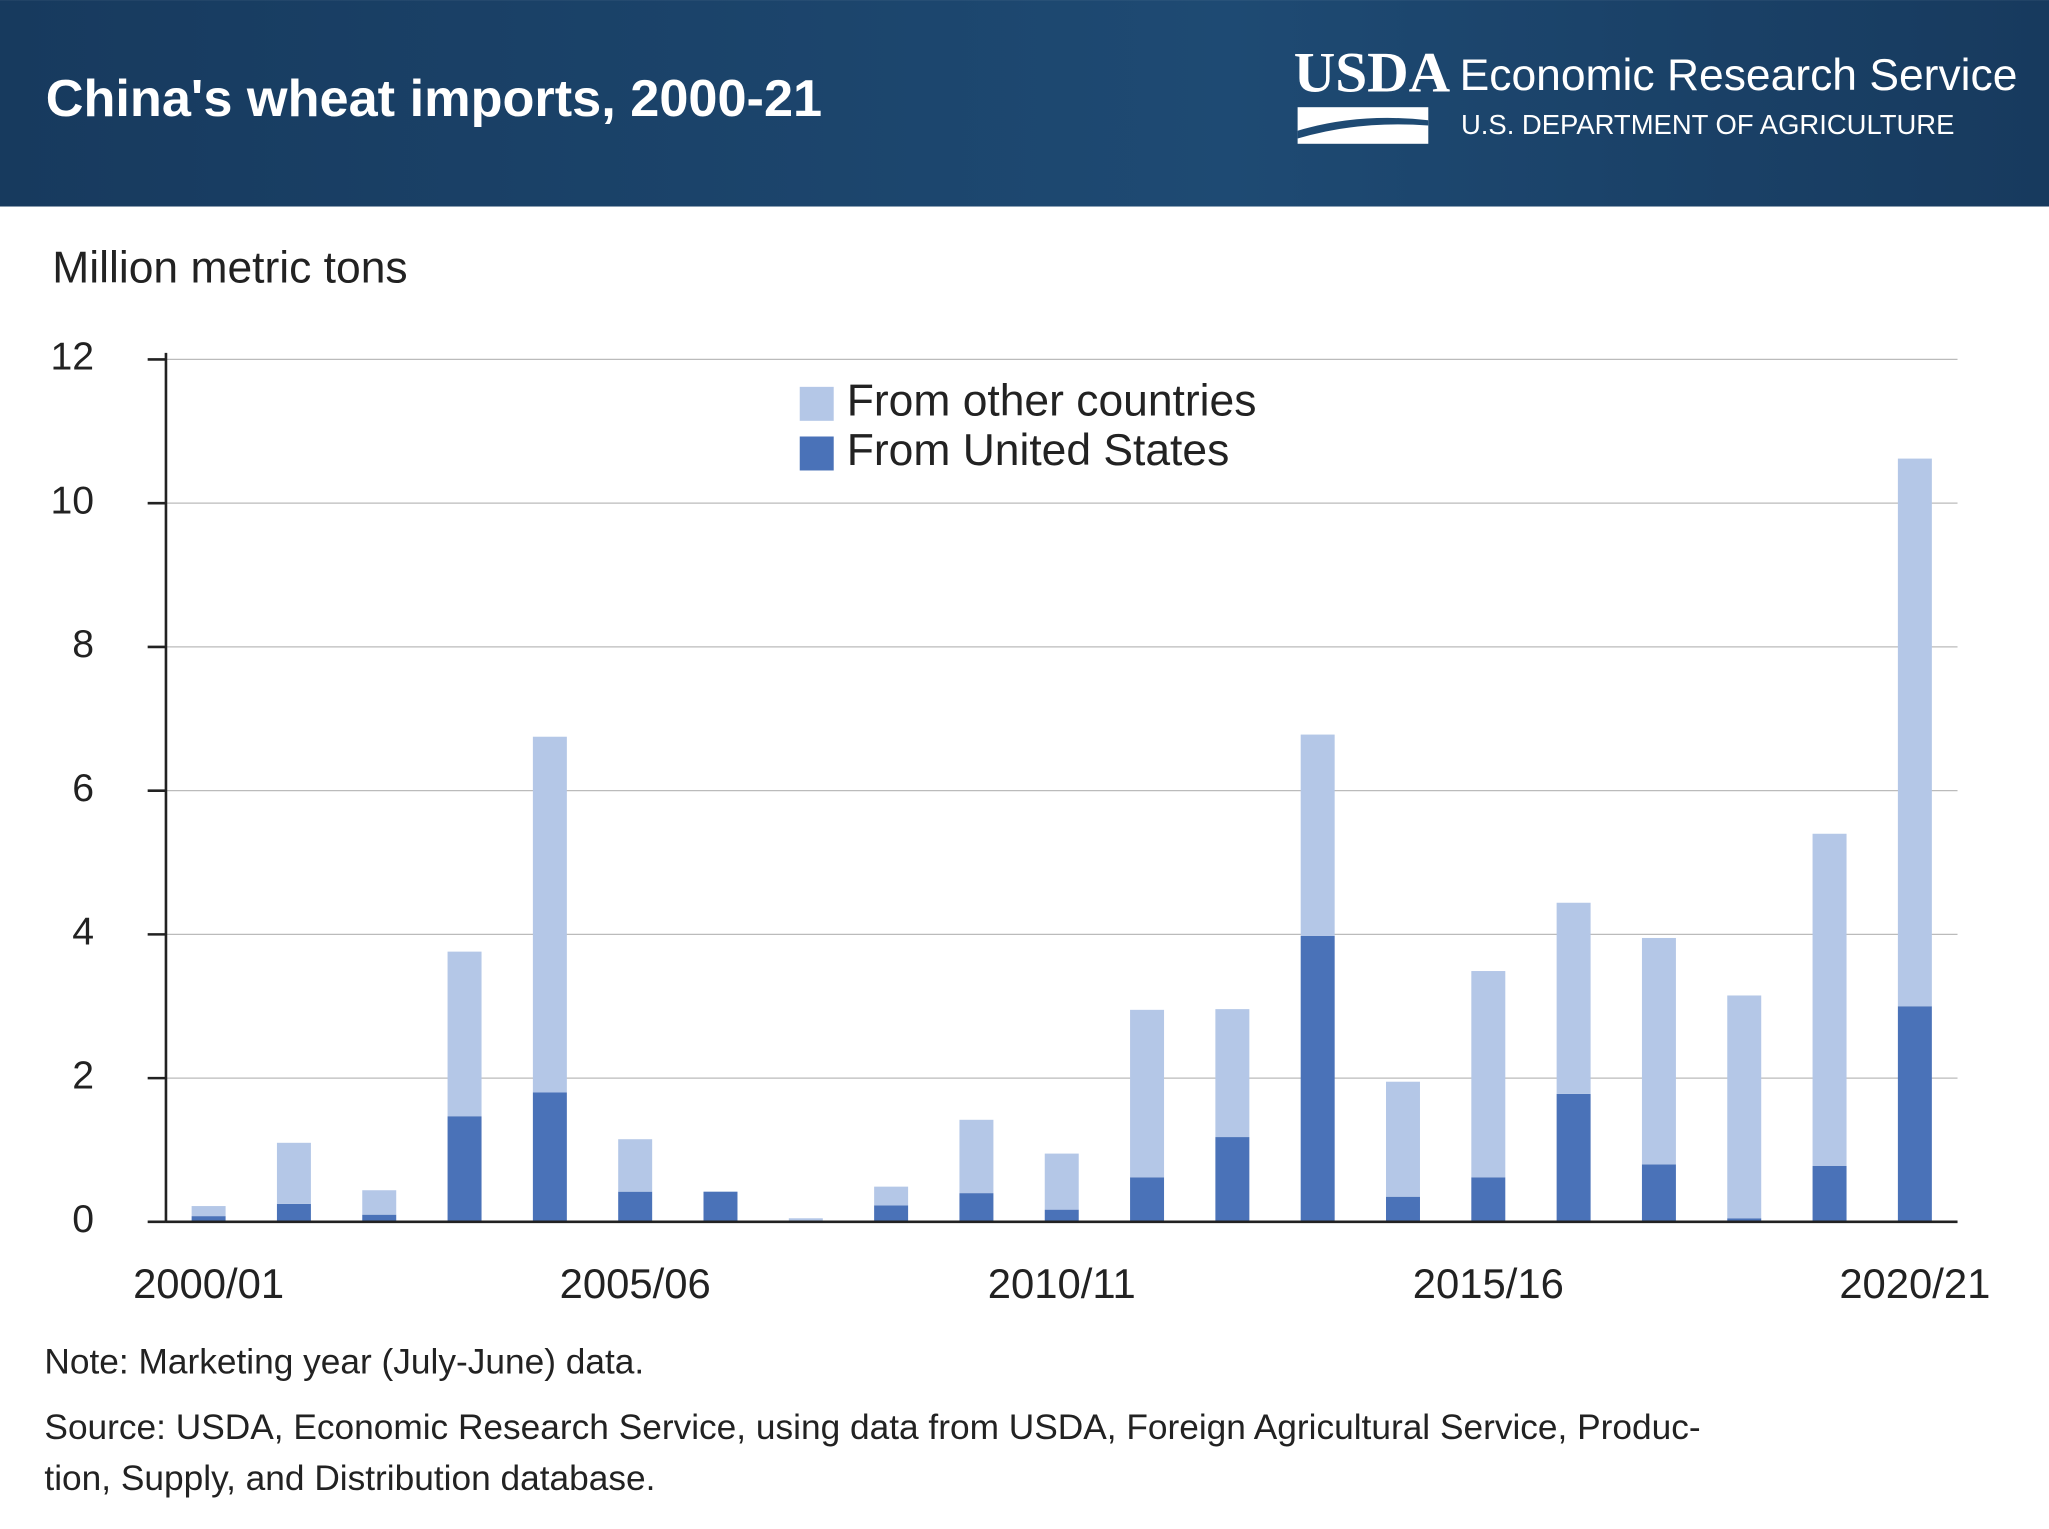  I want to click on y-axis-label: Million metric tons, so click(229, 267).